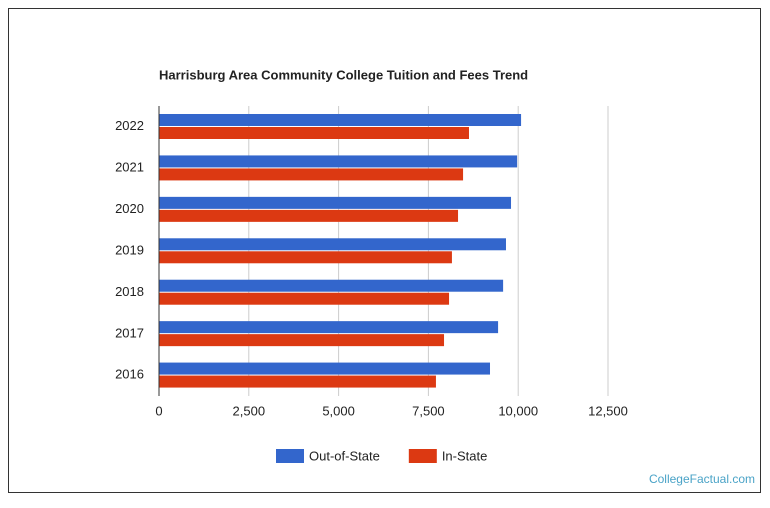  What do you see at coordinates (129, 125) in the screenshot?
I see `y-tick-label: 2022` at bounding box center [129, 125].